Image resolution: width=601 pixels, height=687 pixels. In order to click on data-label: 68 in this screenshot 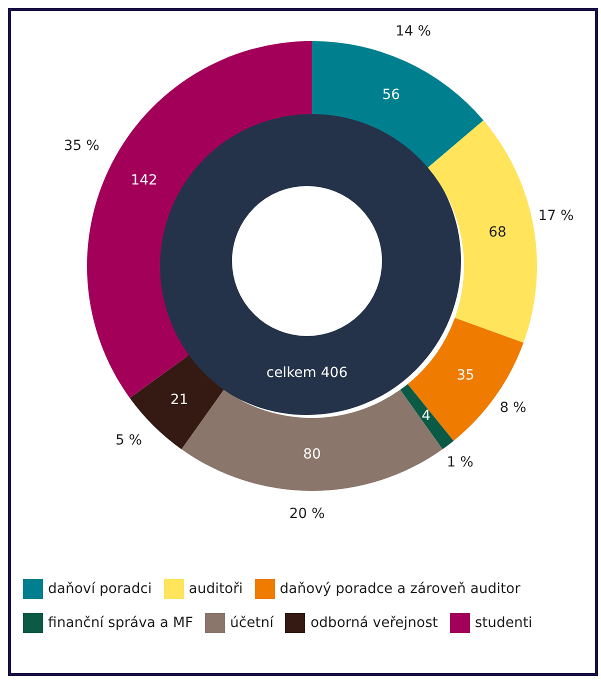, I will do `click(497, 232)`.